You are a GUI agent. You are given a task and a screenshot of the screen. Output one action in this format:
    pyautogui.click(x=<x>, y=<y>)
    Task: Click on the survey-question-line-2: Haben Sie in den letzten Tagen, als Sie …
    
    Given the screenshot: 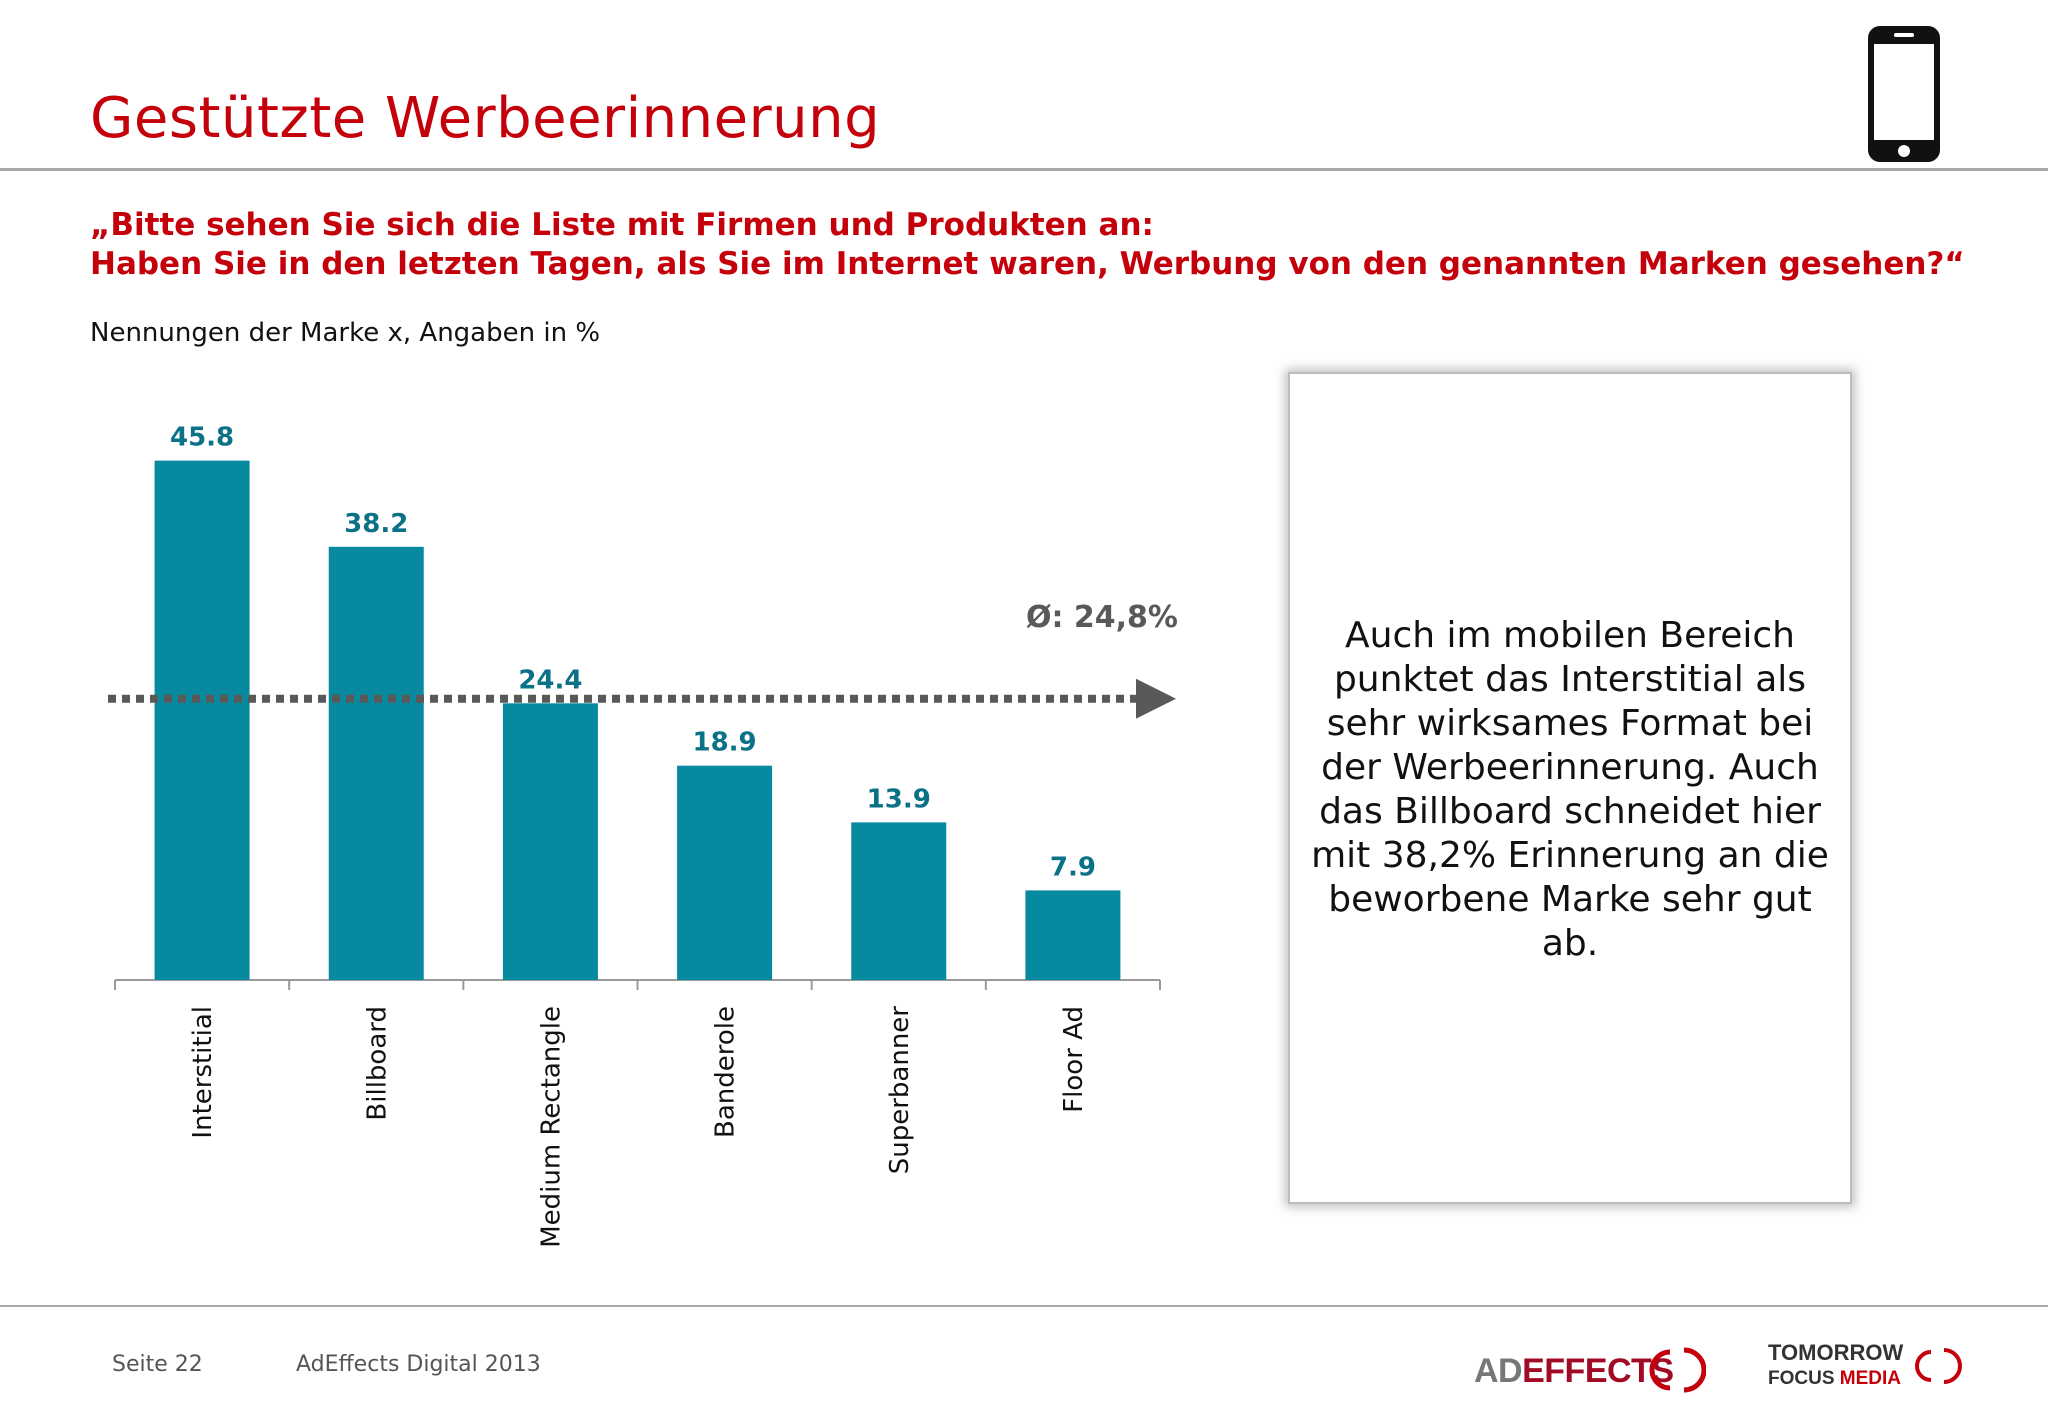 What is the action you would take?
    pyautogui.click(x=1027, y=264)
    